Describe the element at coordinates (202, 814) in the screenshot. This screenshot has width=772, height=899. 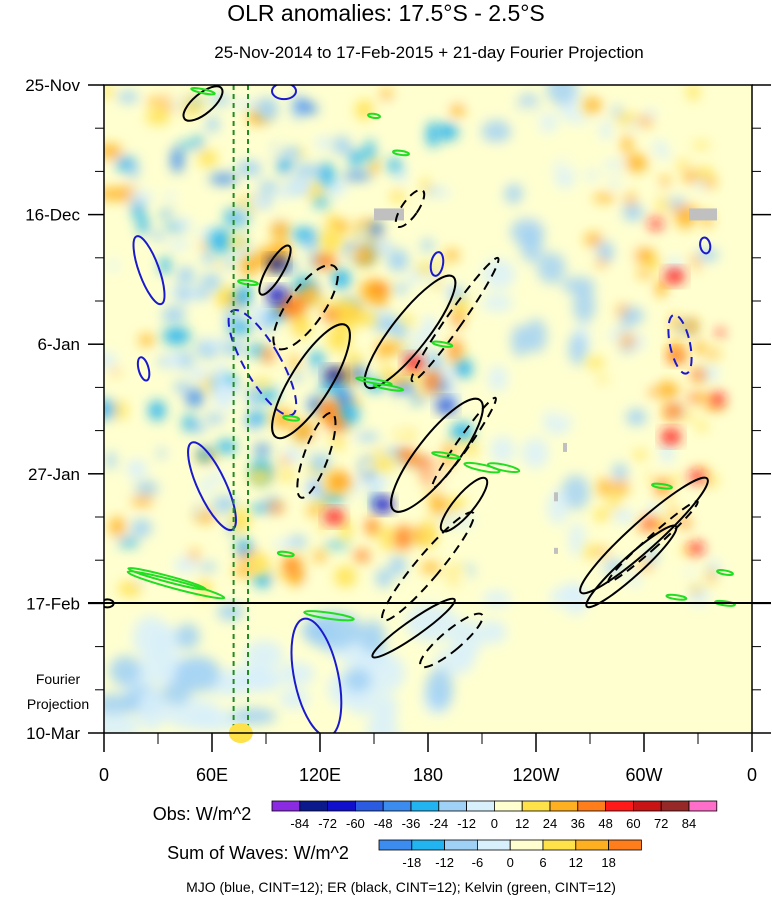
I see `obs-colorbar-label: Obs: W/m^2` at that location.